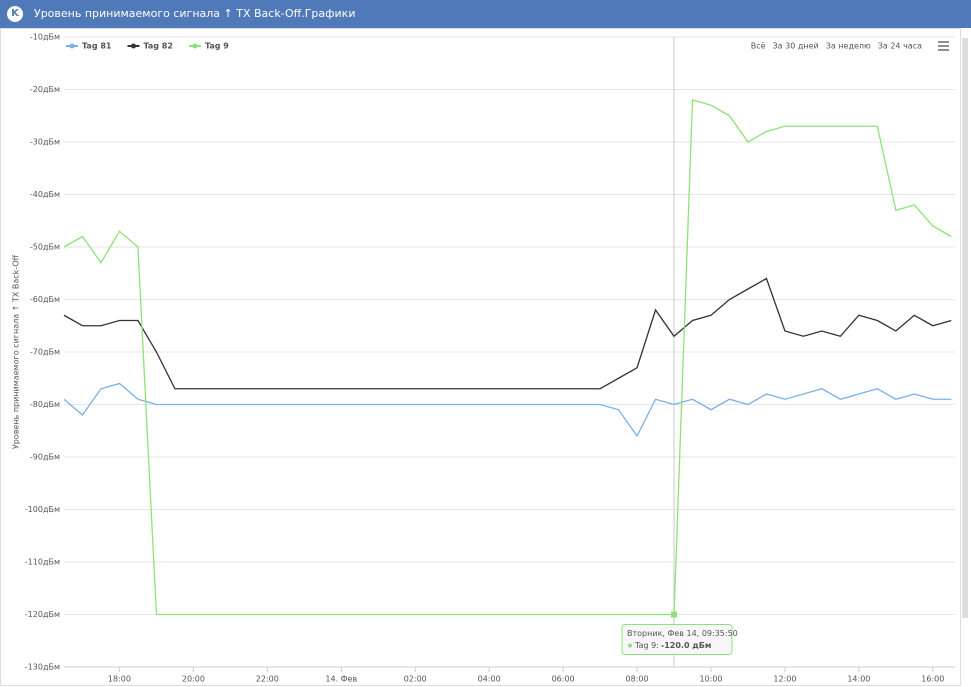  Describe the element at coordinates (42, 667) in the screenshot. I see `y-tick-label: -130дБм` at that location.